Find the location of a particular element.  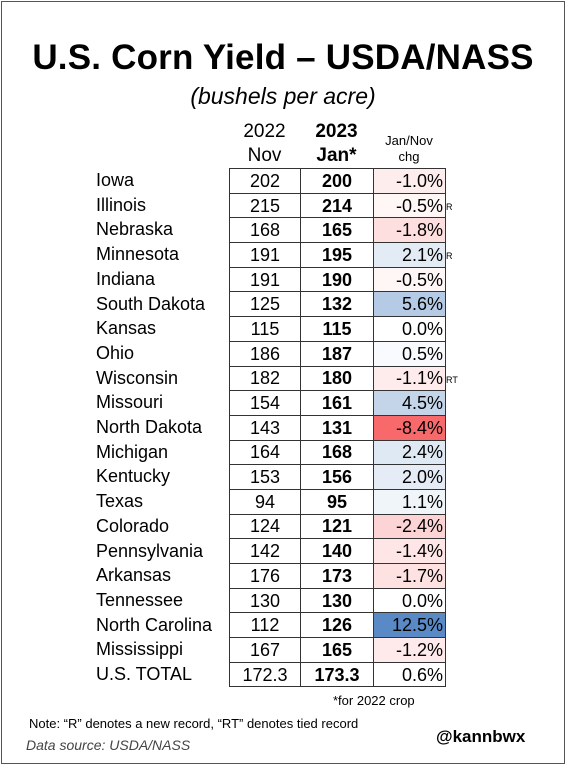

change-cell: -8.4% is located at coordinates (409, 427).